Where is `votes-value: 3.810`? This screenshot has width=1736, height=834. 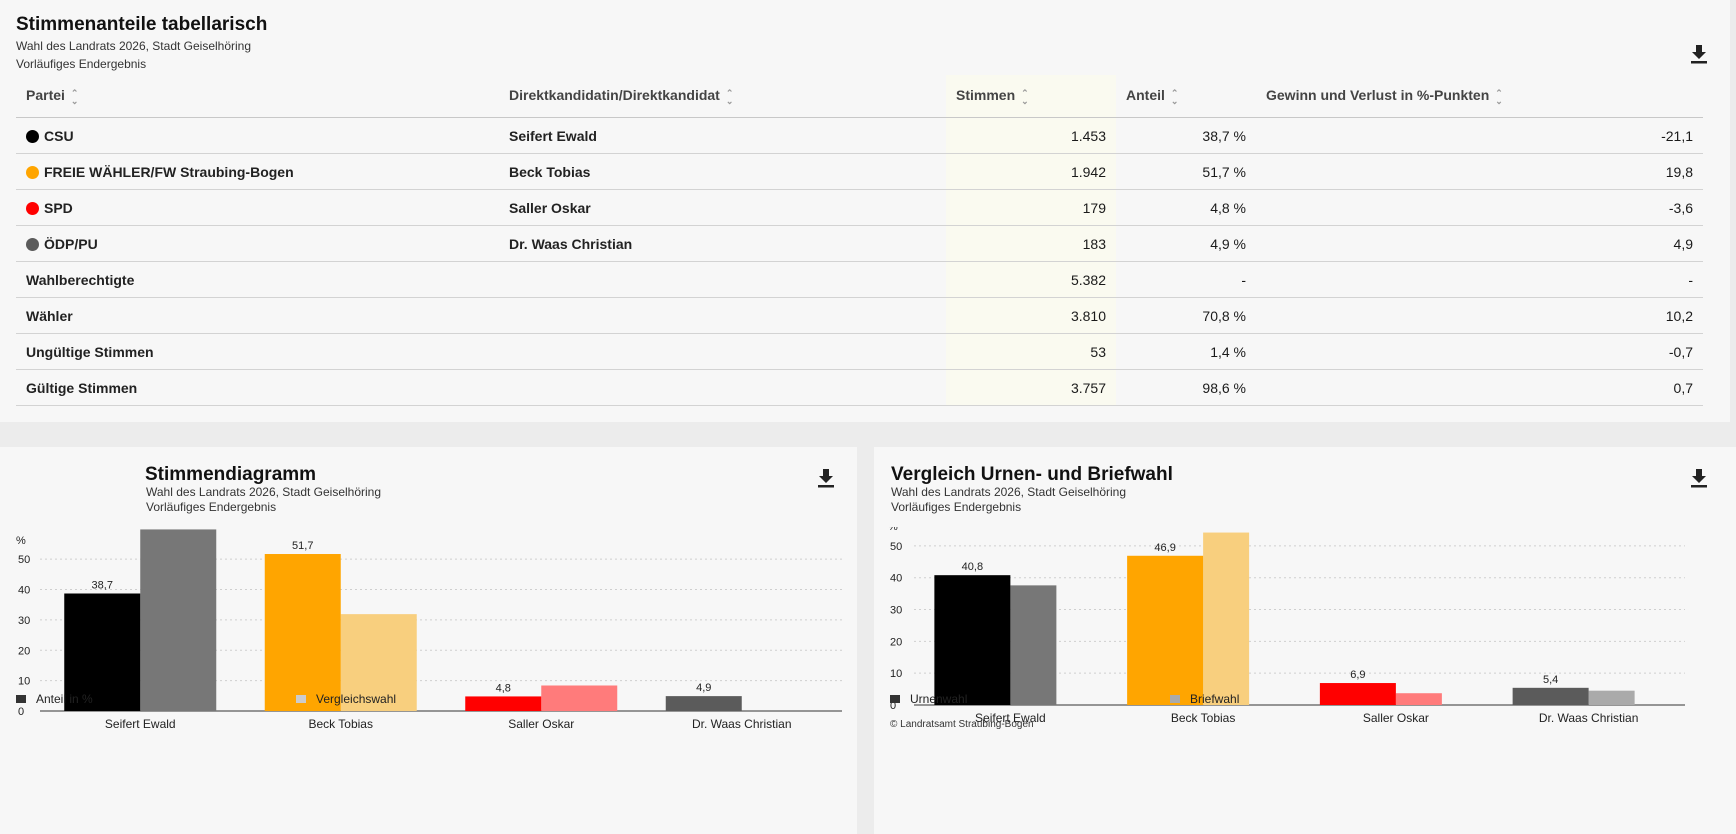 votes-value: 3.810 is located at coordinates (1031, 315).